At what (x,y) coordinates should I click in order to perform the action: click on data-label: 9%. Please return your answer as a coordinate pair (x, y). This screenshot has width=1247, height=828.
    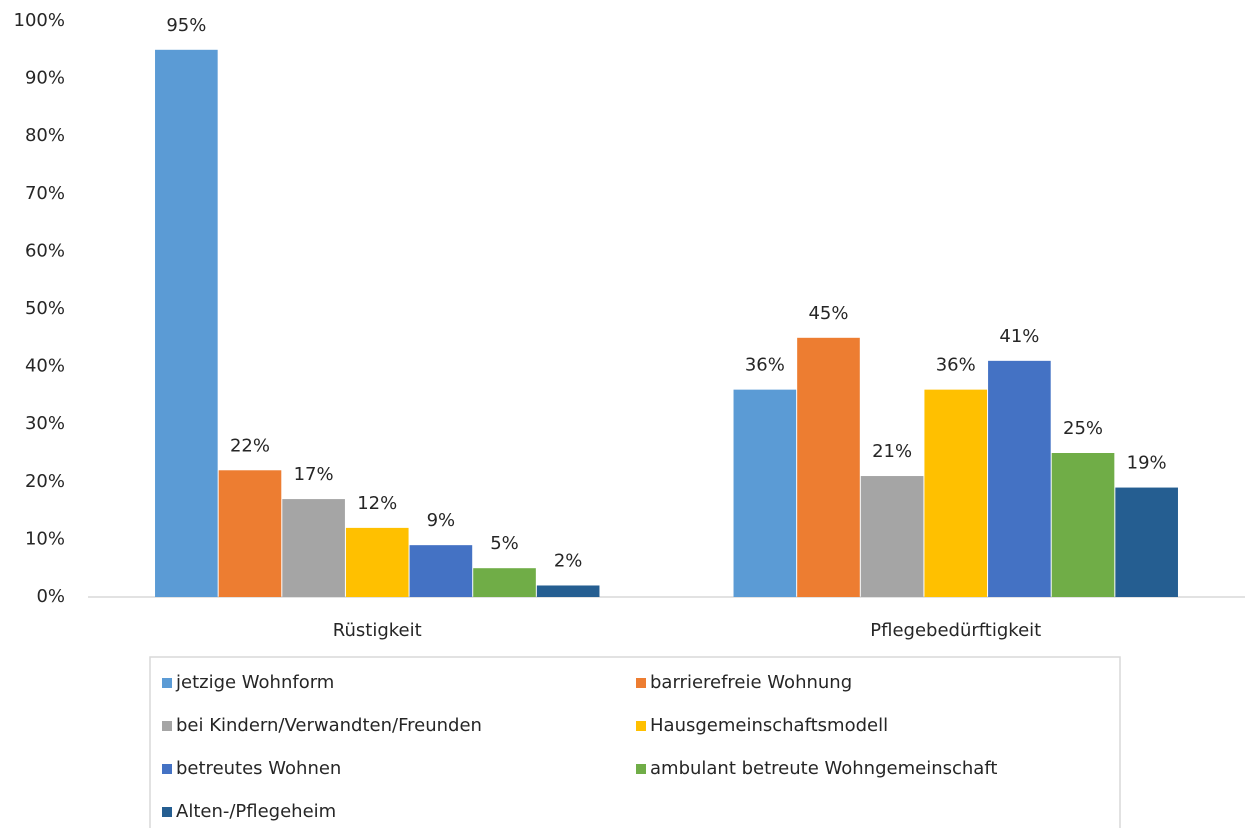
    Looking at the image, I should click on (441, 520).